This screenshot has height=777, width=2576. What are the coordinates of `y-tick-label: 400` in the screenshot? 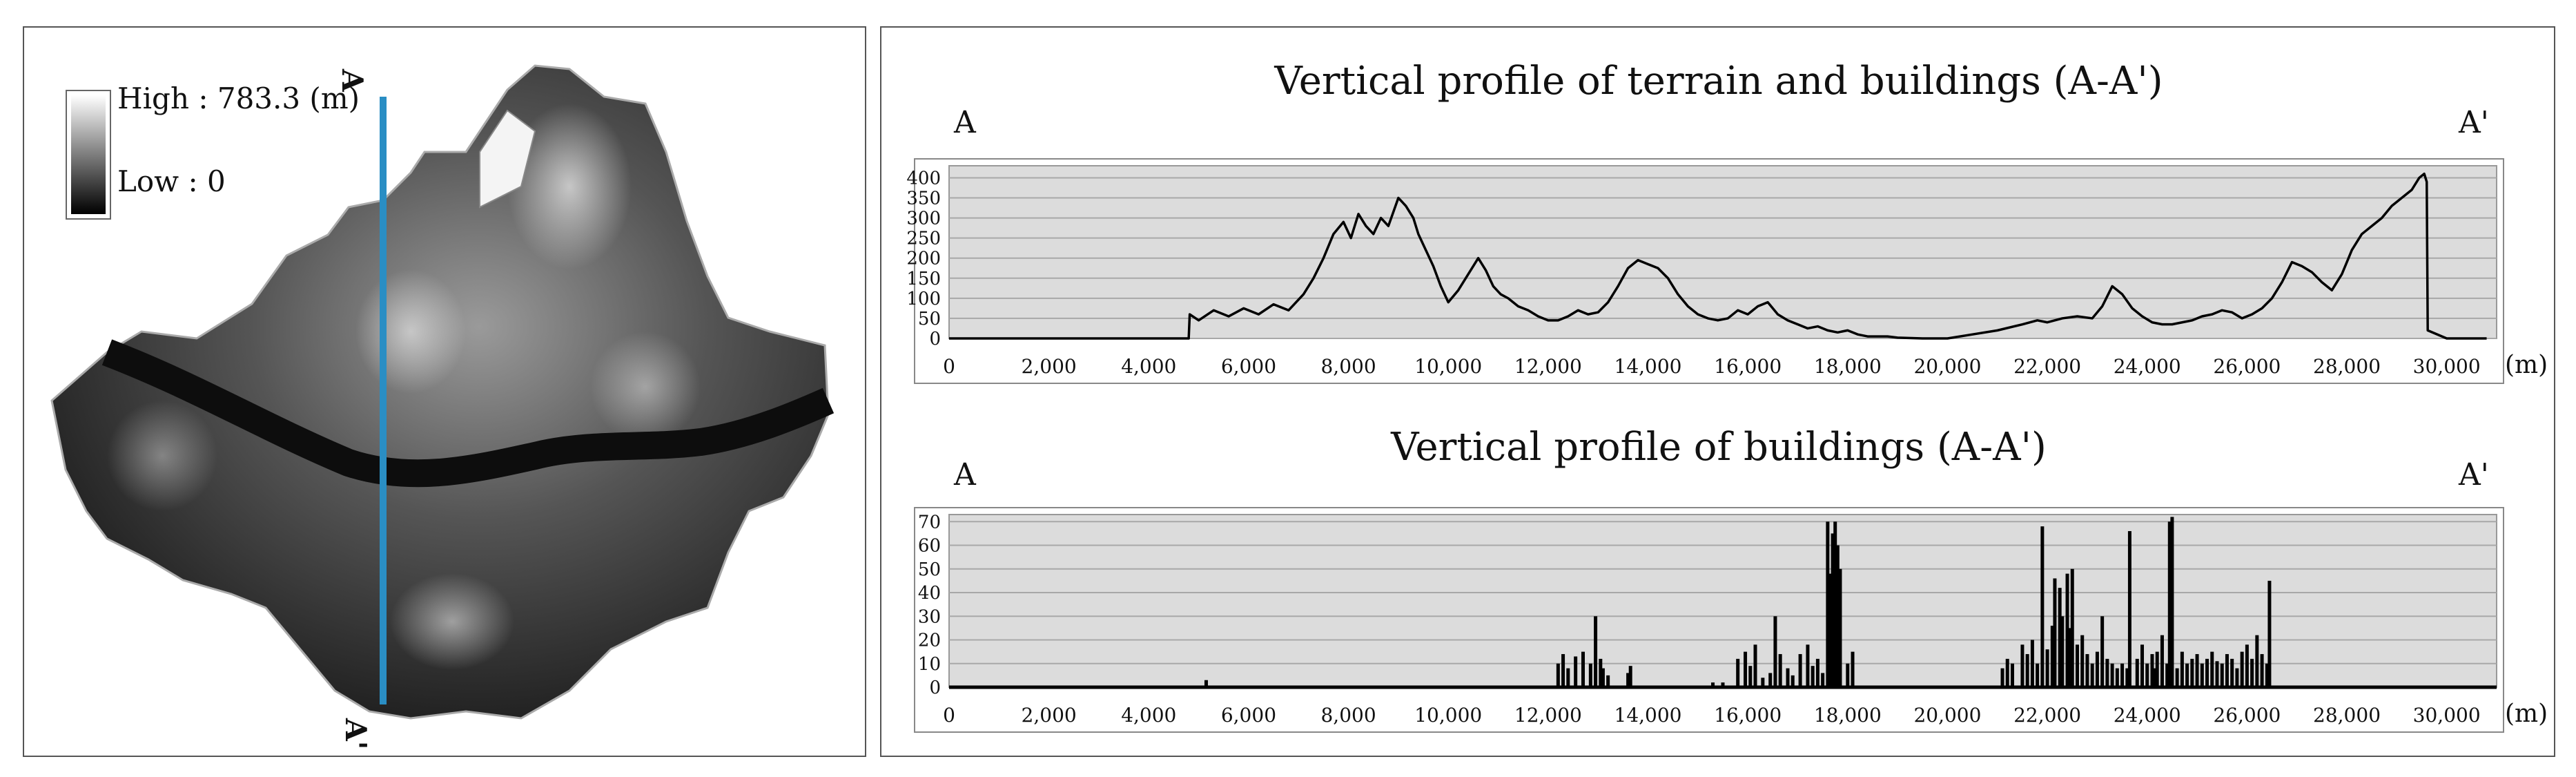 It's located at (923, 178).